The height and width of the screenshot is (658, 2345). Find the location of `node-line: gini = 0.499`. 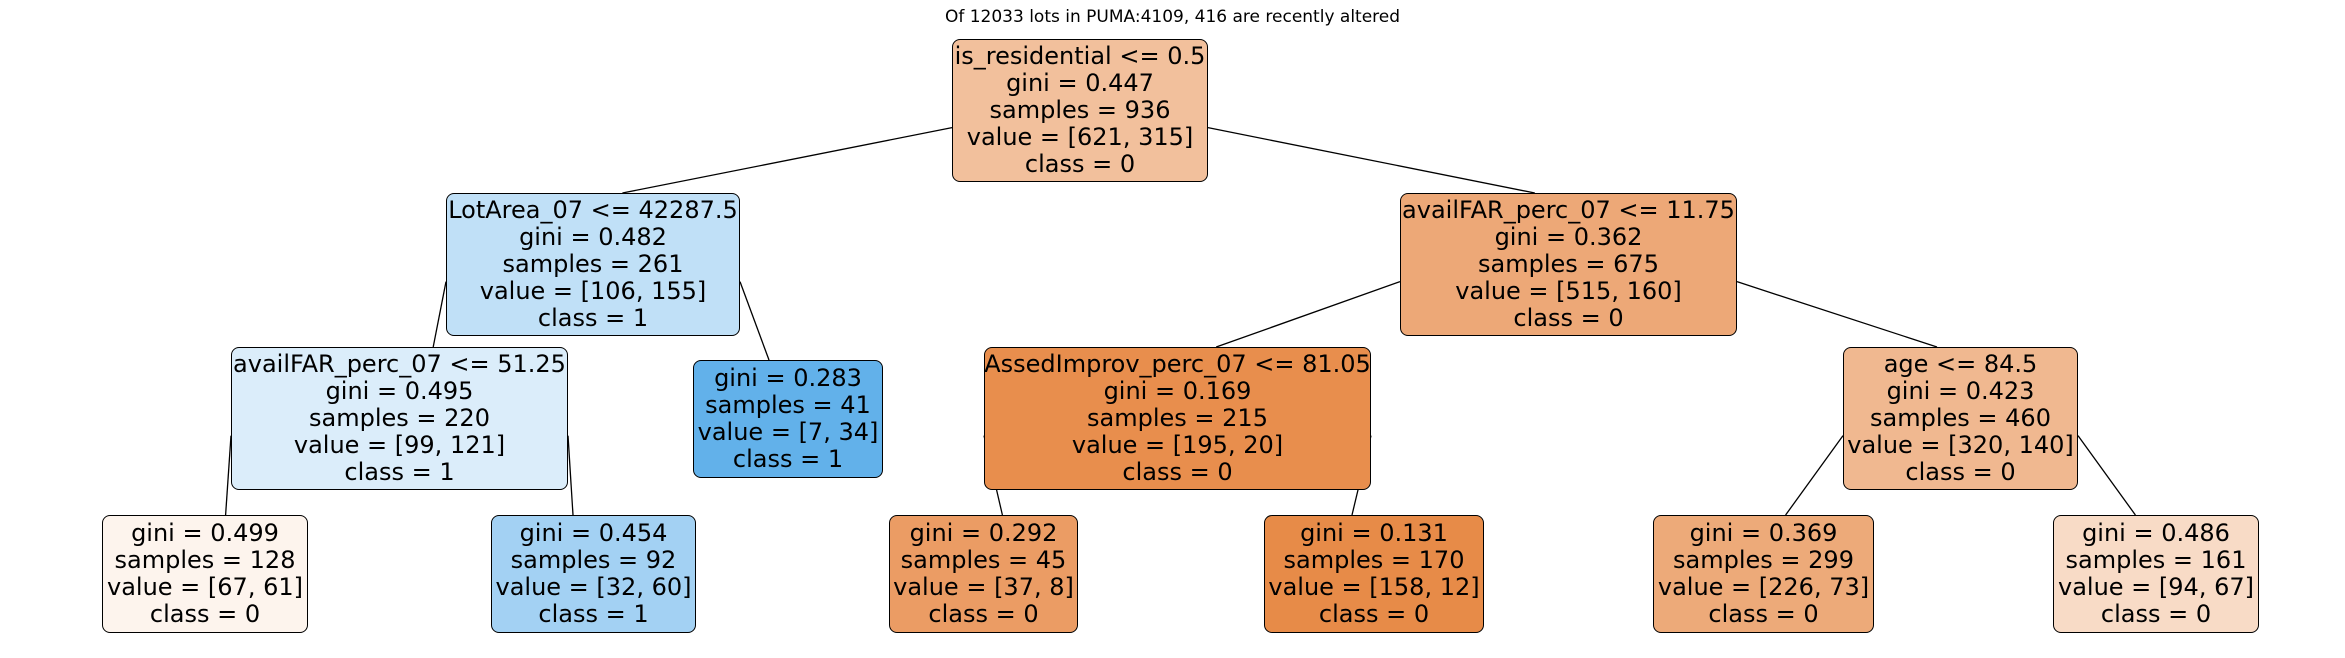

node-line: gini = 0.499 is located at coordinates (205, 533).